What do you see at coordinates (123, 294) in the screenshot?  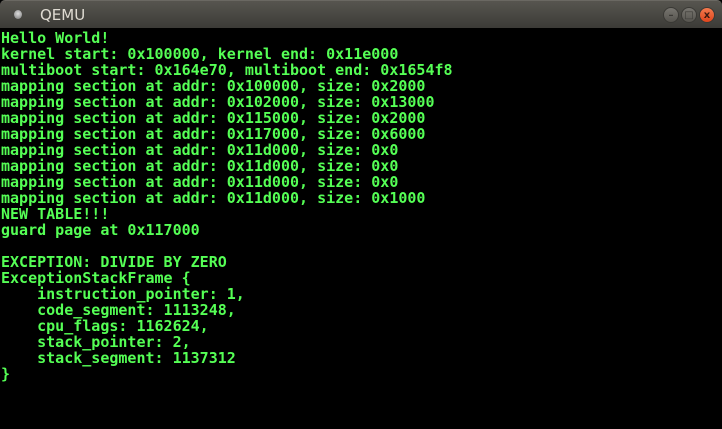 I see `terminal-line: instruction_pointer: 1,` at bounding box center [123, 294].